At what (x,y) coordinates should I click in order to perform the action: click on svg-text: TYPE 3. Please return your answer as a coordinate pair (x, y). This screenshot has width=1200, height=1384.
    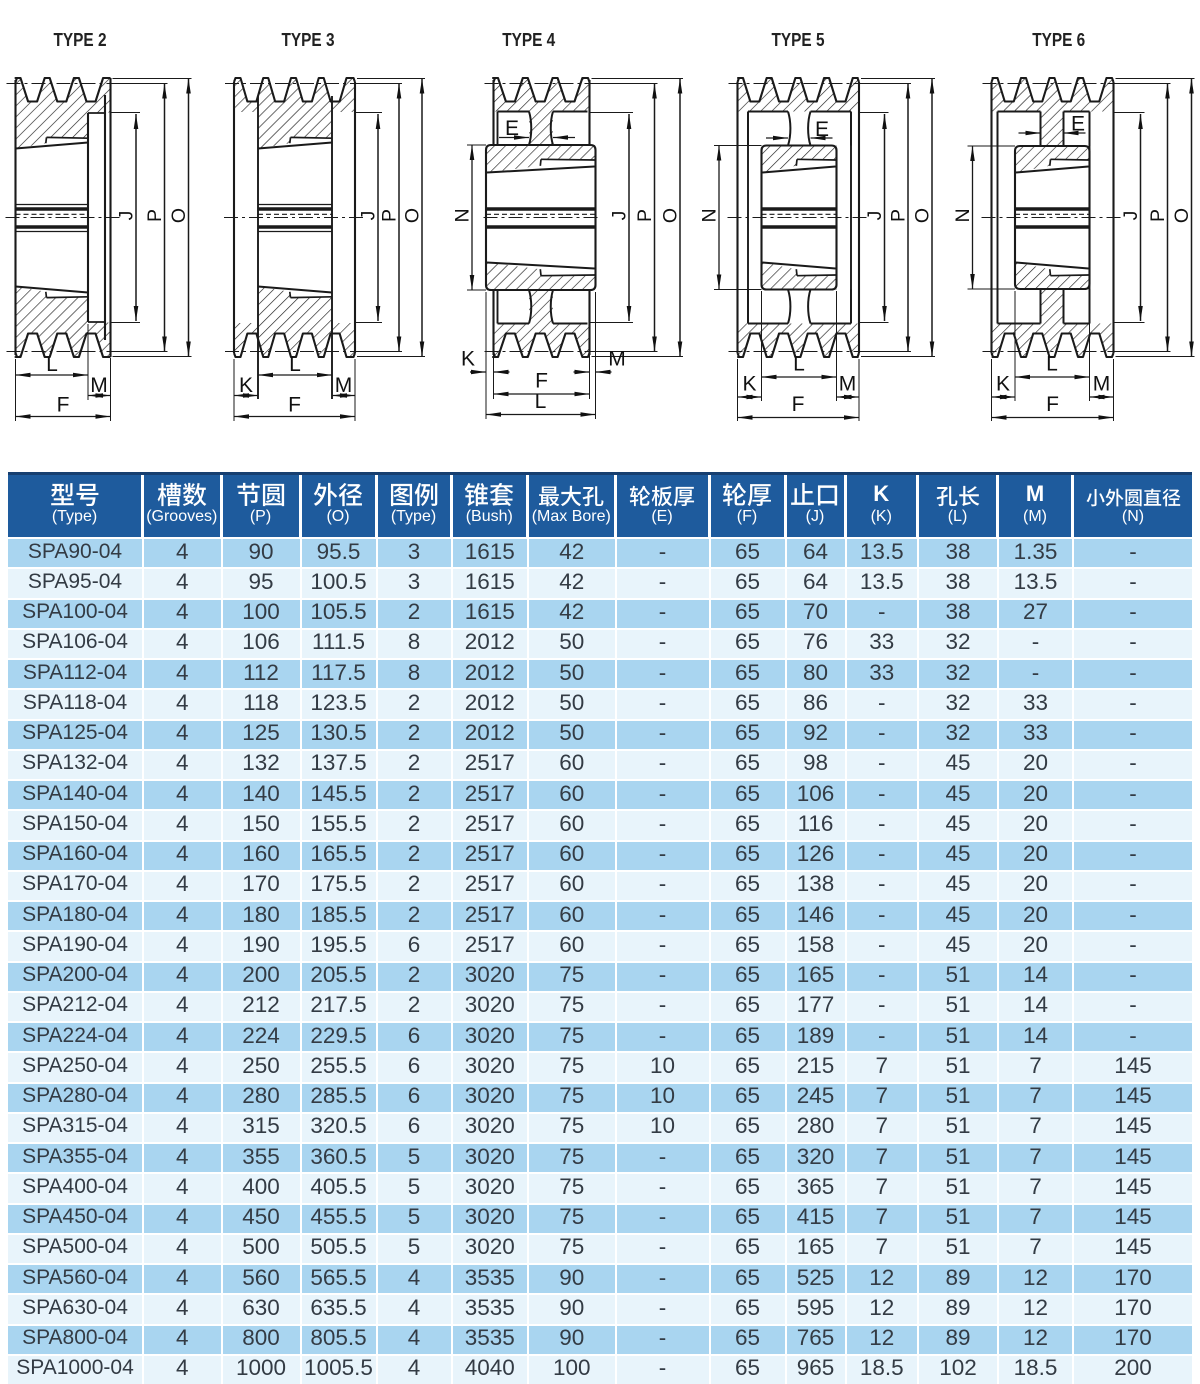
    Looking at the image, I should click on (308, 39).